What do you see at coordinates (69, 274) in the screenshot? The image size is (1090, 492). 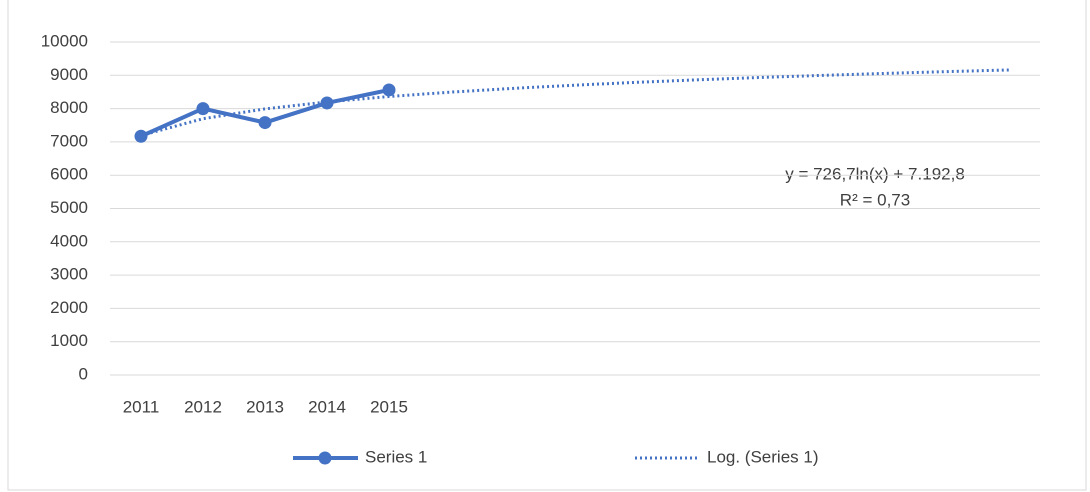 I see `y-tick-label: 3000` at bounding box center [69, 274].